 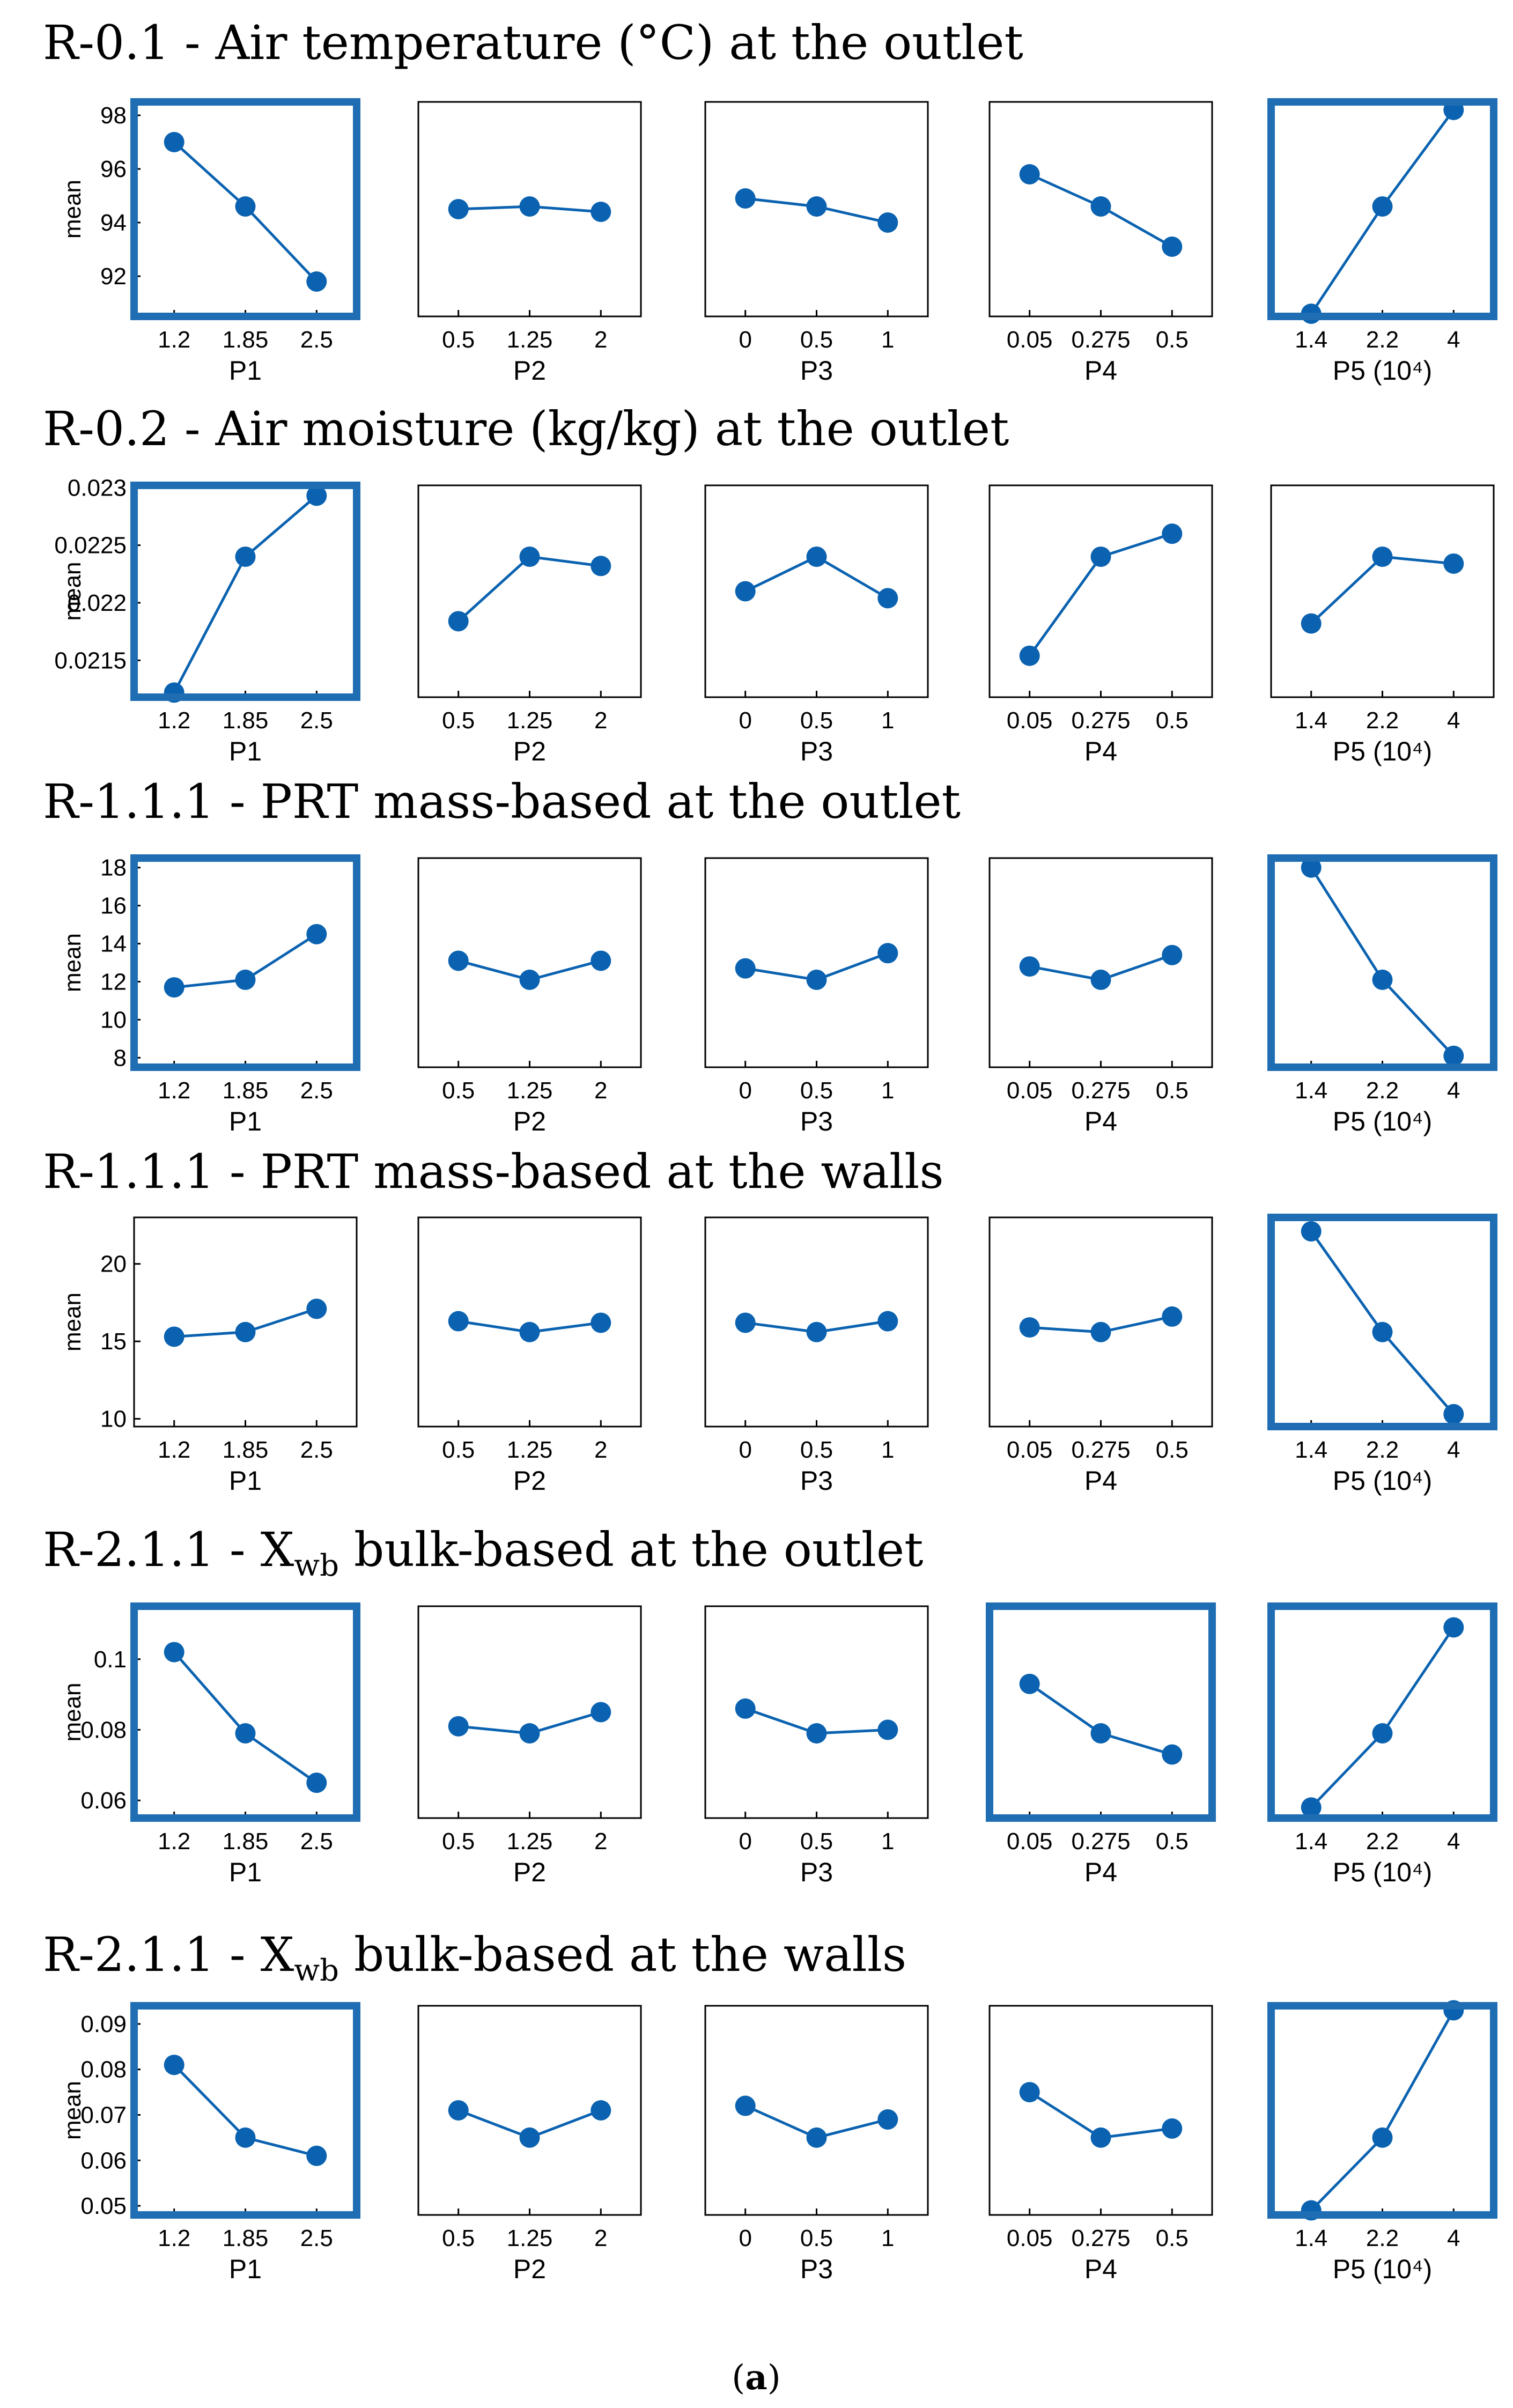 What do you see at coordinates (1382, 751) in the screenshot?
I see `x-axis-label: P5 (10⁴)` at bounding box center [1382, 751].